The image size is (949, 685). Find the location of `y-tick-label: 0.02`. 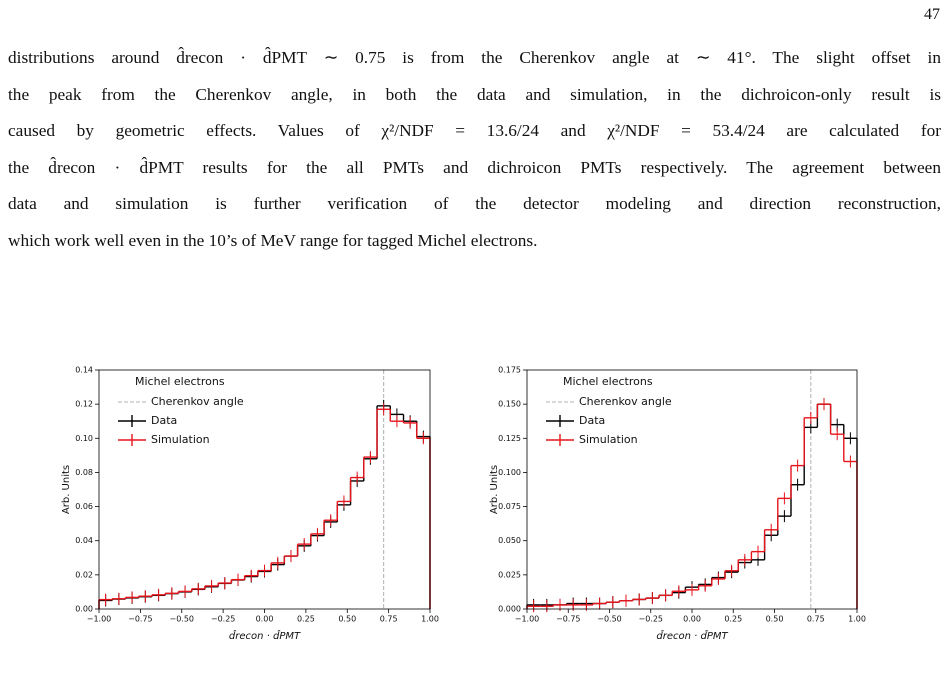

y-tick-label: 0.02 is located at coordinates (84, 574).